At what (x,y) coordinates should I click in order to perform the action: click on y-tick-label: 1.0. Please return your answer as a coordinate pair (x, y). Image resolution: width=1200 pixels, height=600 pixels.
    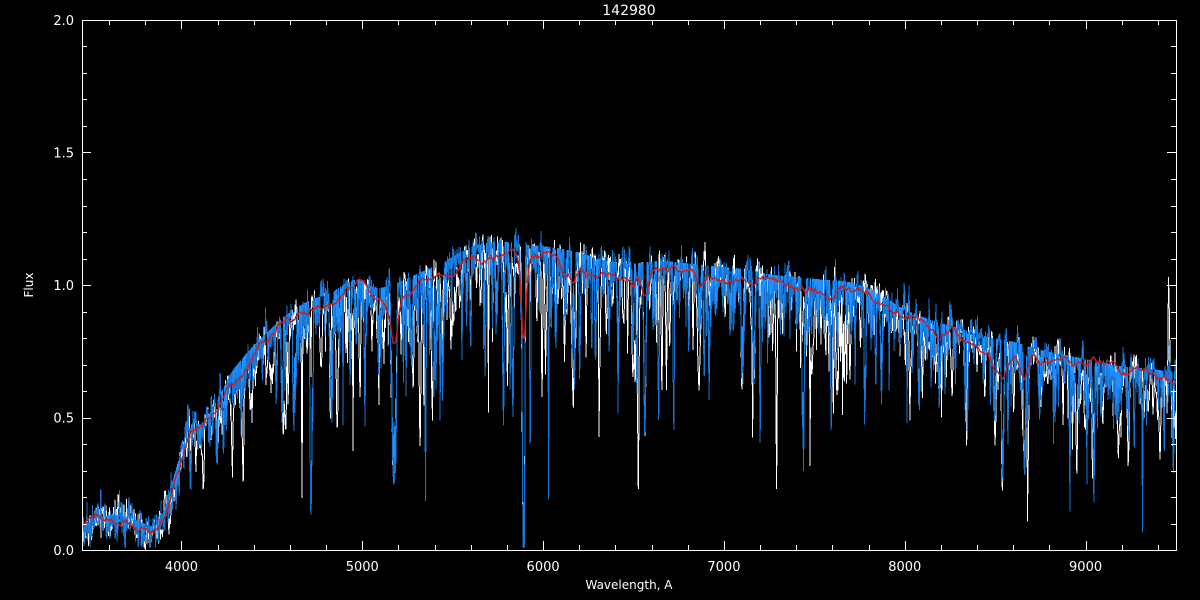
    Looking at the image, I should click on (63, 286).